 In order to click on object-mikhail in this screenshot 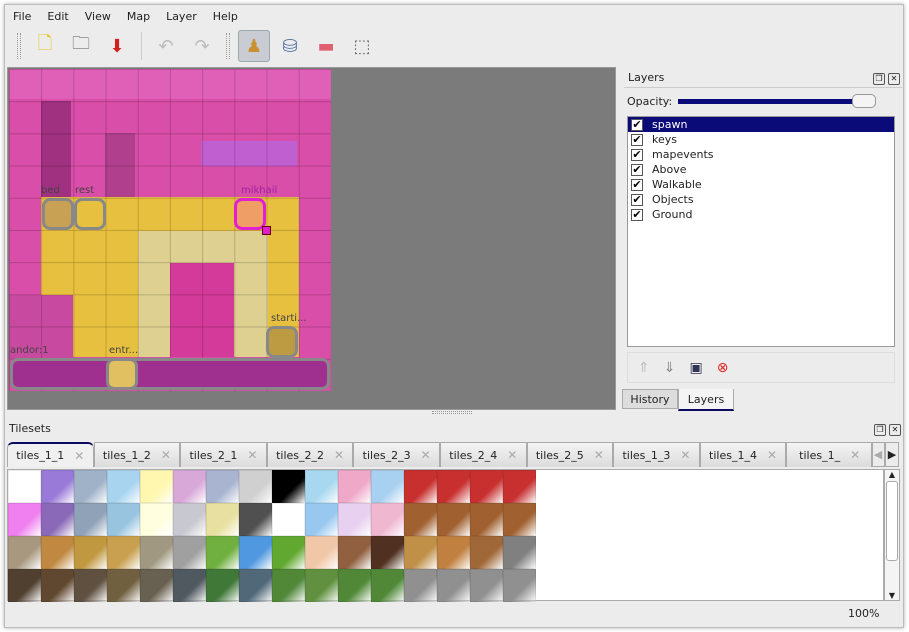, I will do `click(250, 214)`.